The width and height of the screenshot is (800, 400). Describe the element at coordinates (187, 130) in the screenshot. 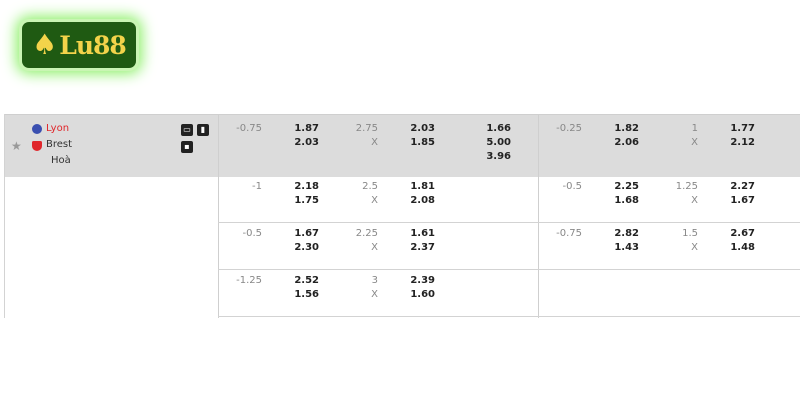

I see `tv-icon: ▭` at that location.